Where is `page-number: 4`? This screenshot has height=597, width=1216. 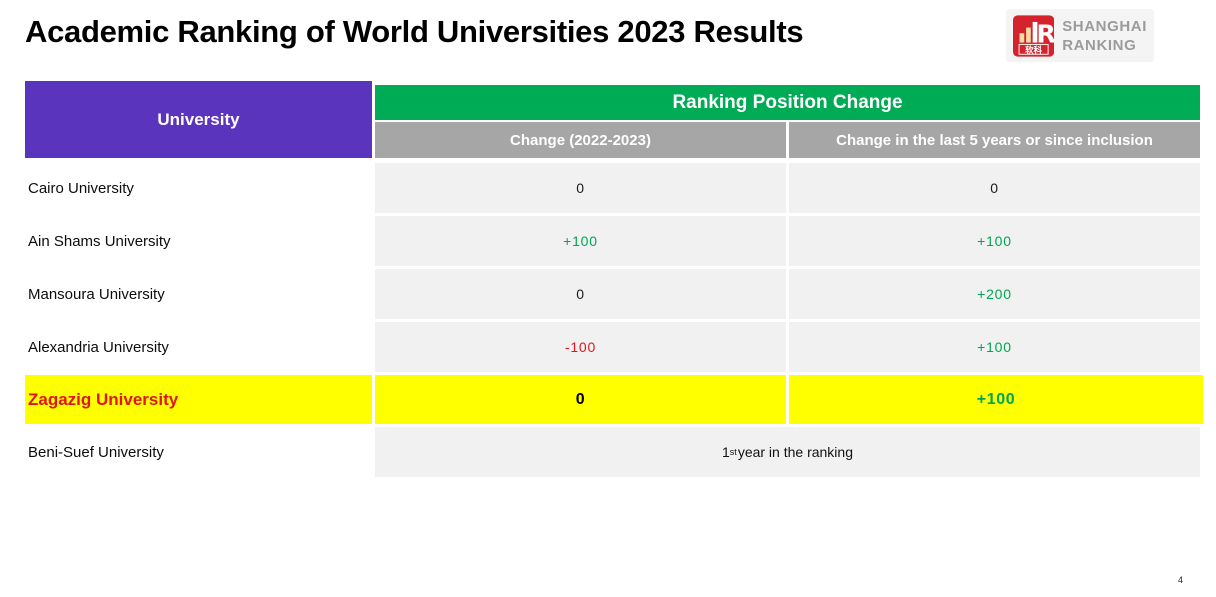 page-number: 4 is located at coordinates (1180, 580).